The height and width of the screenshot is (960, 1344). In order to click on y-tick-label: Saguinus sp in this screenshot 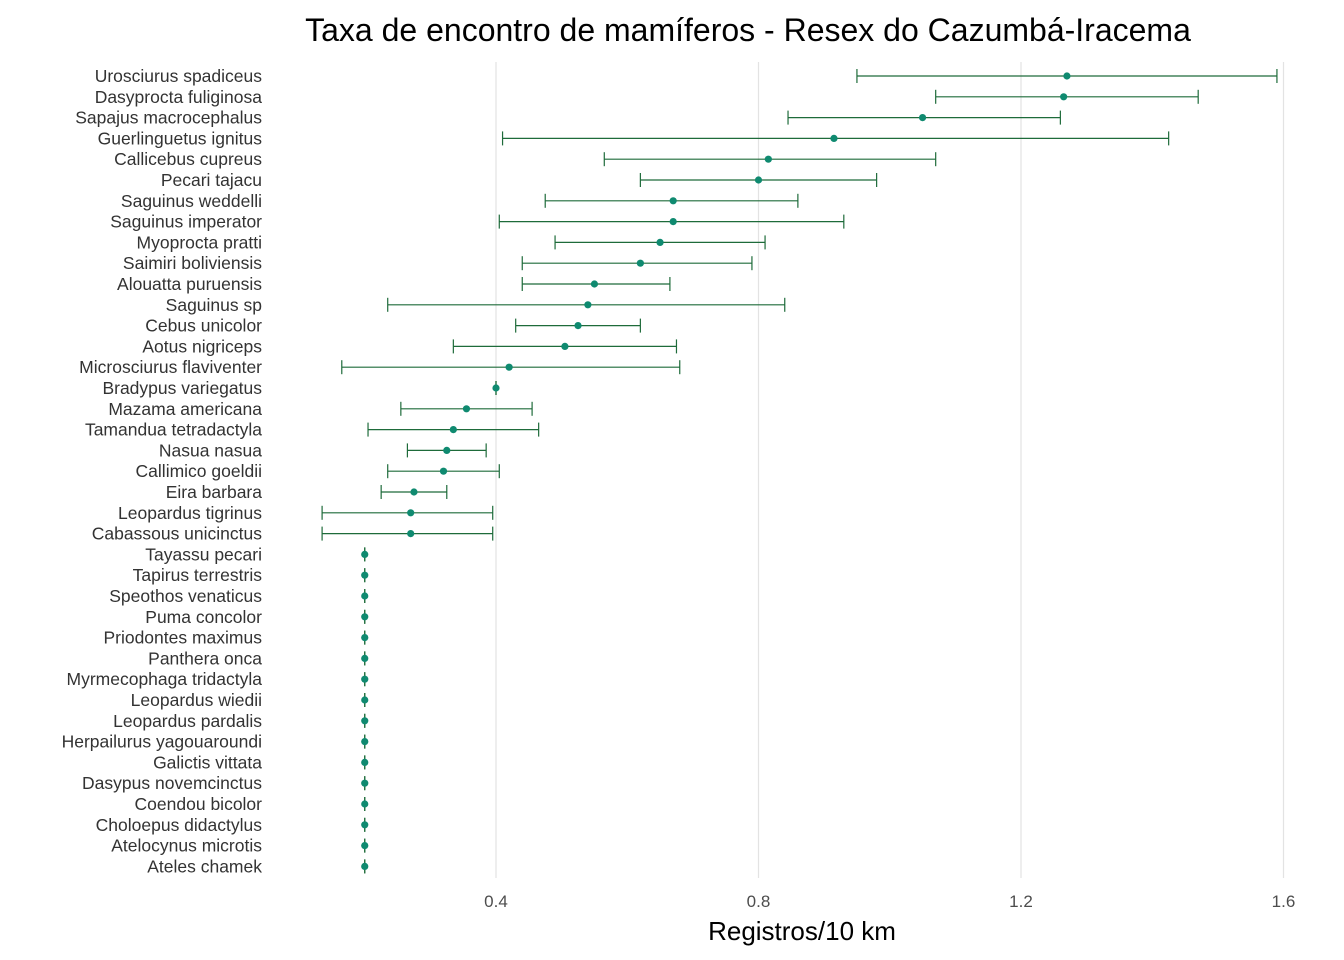, I will do `click(214, 305)`.